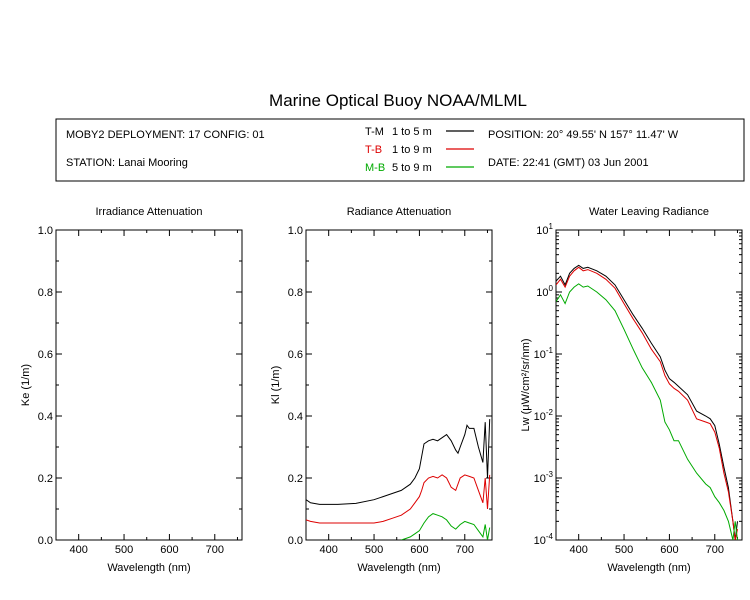 The width and height of the screenshot is (750, 600). What do you see at coordinates (649, 212) in the screenshot?
I see `chart-title: Water Leaving Radiance` at bounding box center [649, 212].